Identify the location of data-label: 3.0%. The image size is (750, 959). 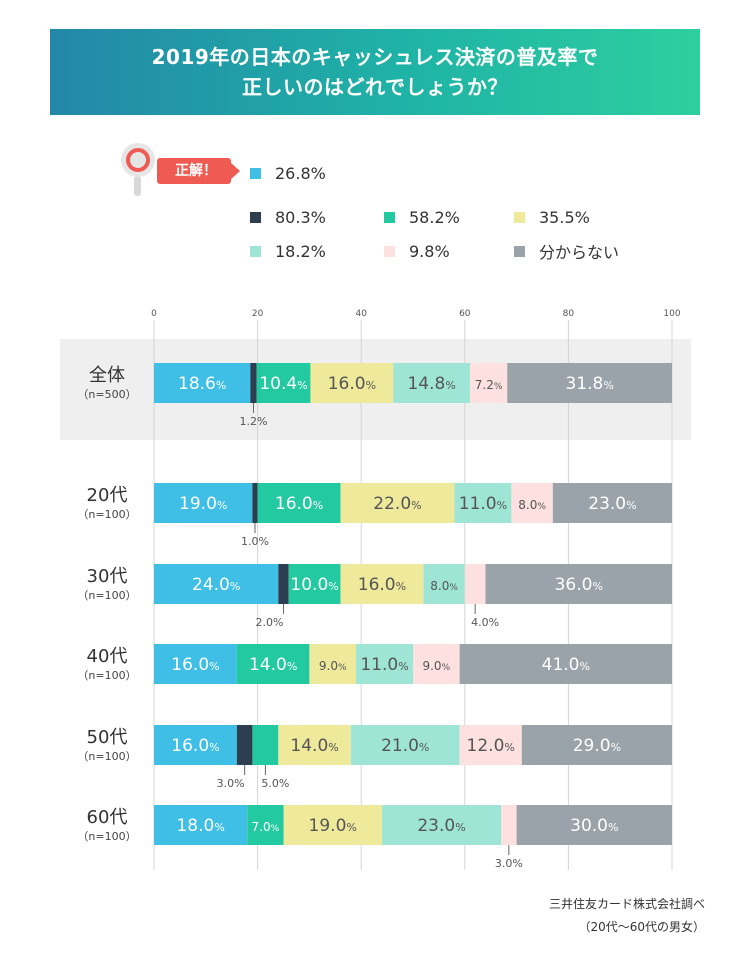
(231, 783).